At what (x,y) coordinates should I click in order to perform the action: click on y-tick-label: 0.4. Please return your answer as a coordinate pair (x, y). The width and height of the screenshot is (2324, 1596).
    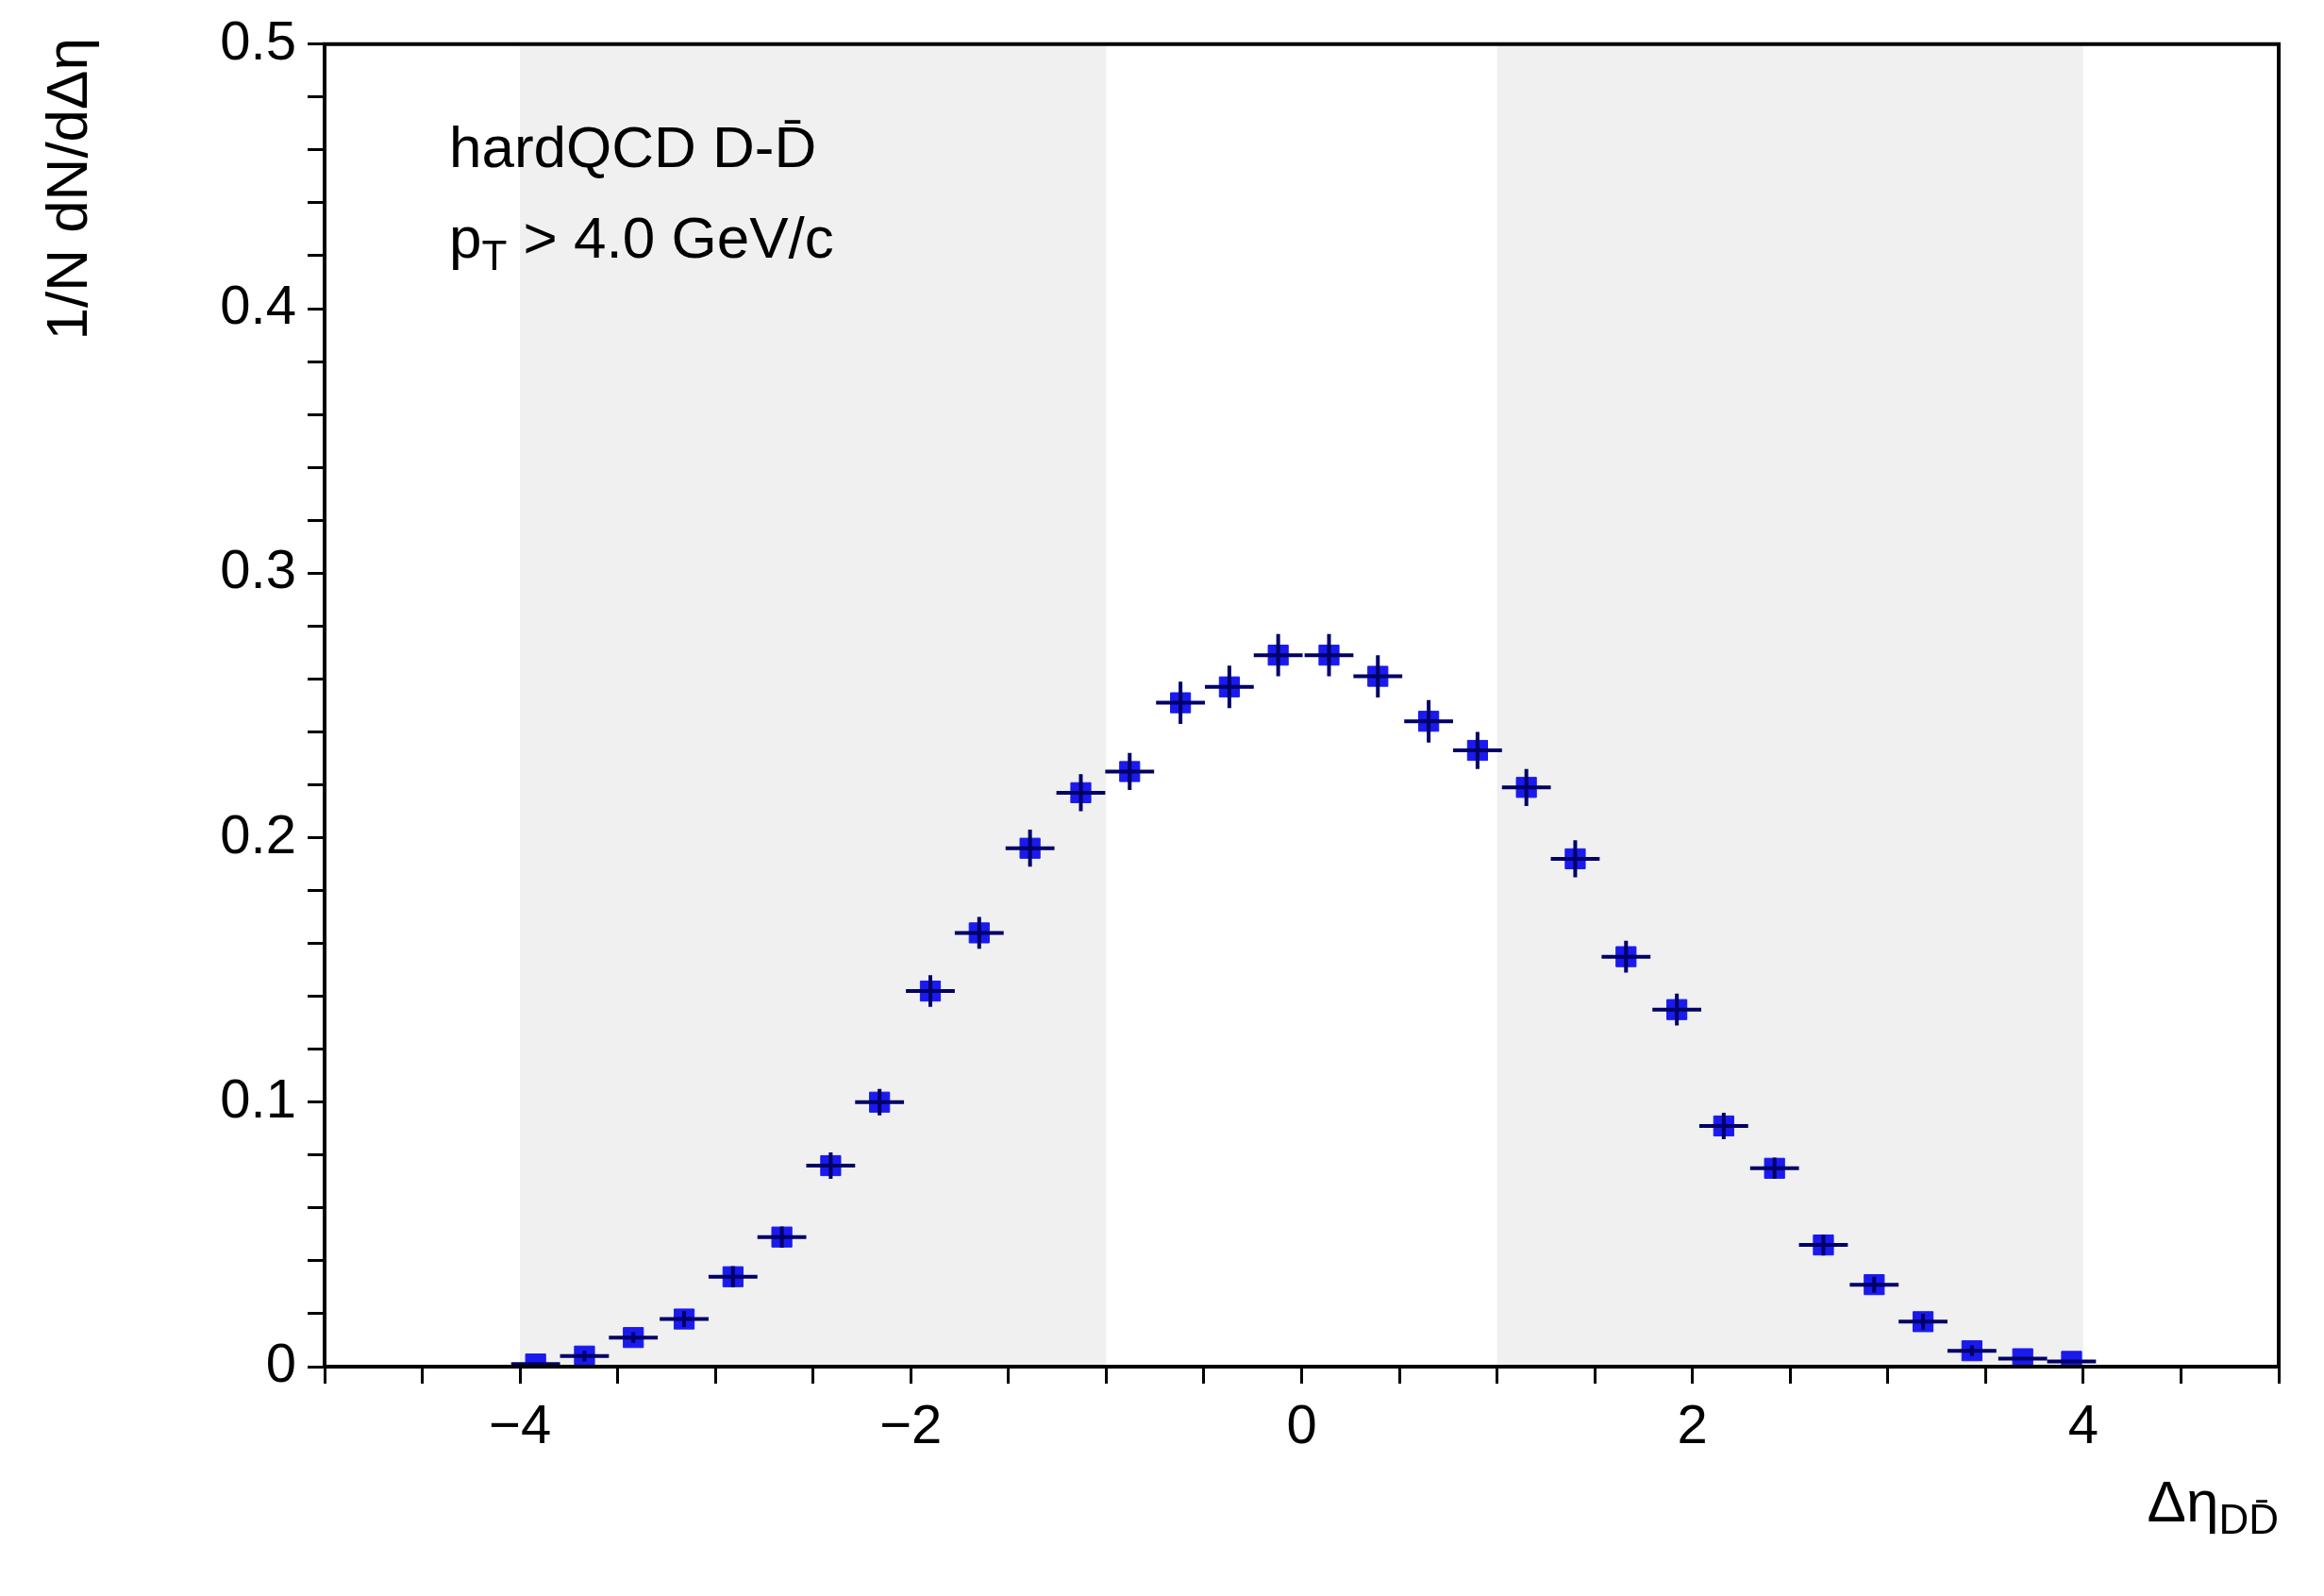
    Looking at the image, I should click on (258, 305).